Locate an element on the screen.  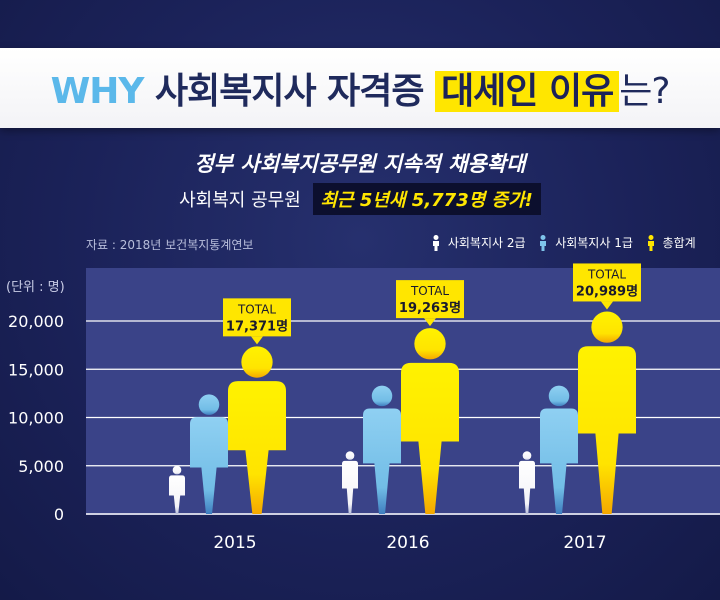
total-callout: TOTAL 19,263명 is located at coordinates (430, 303).